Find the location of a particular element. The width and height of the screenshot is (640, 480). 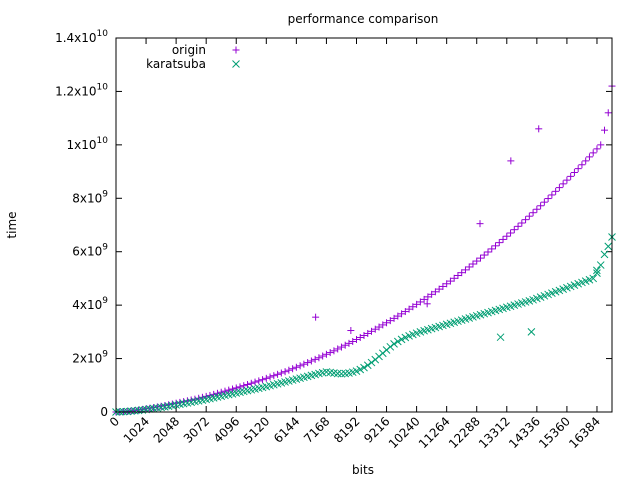

x-tick-label: 3072 is located at coordinates (196, 429).